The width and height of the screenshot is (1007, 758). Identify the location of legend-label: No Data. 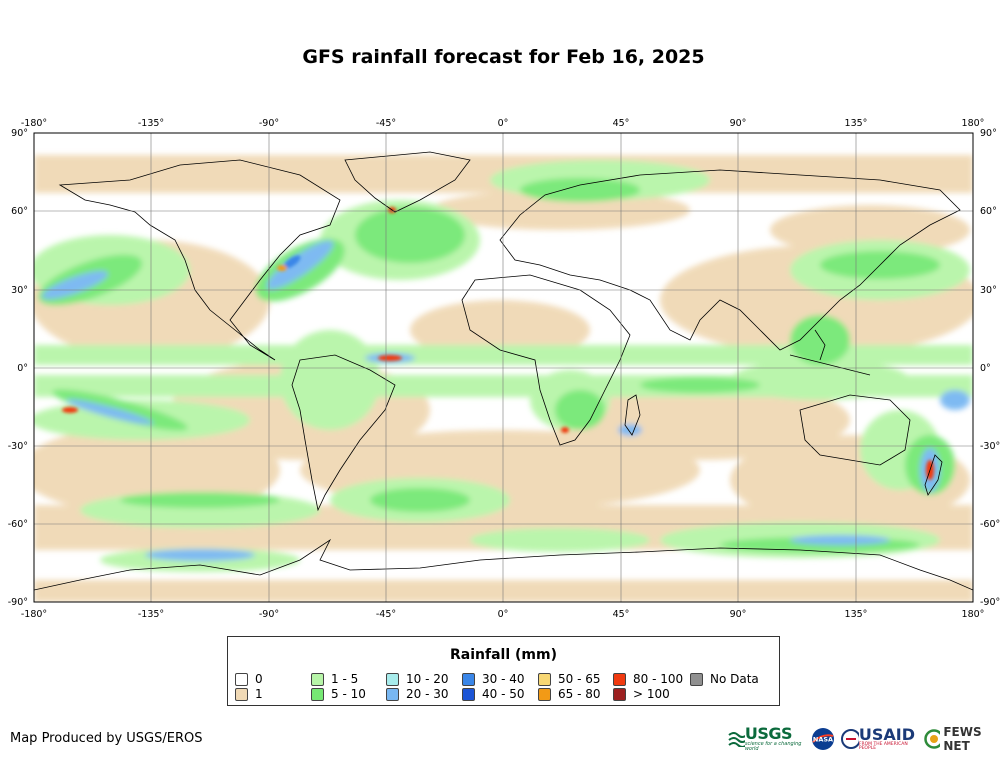
(734, 679).